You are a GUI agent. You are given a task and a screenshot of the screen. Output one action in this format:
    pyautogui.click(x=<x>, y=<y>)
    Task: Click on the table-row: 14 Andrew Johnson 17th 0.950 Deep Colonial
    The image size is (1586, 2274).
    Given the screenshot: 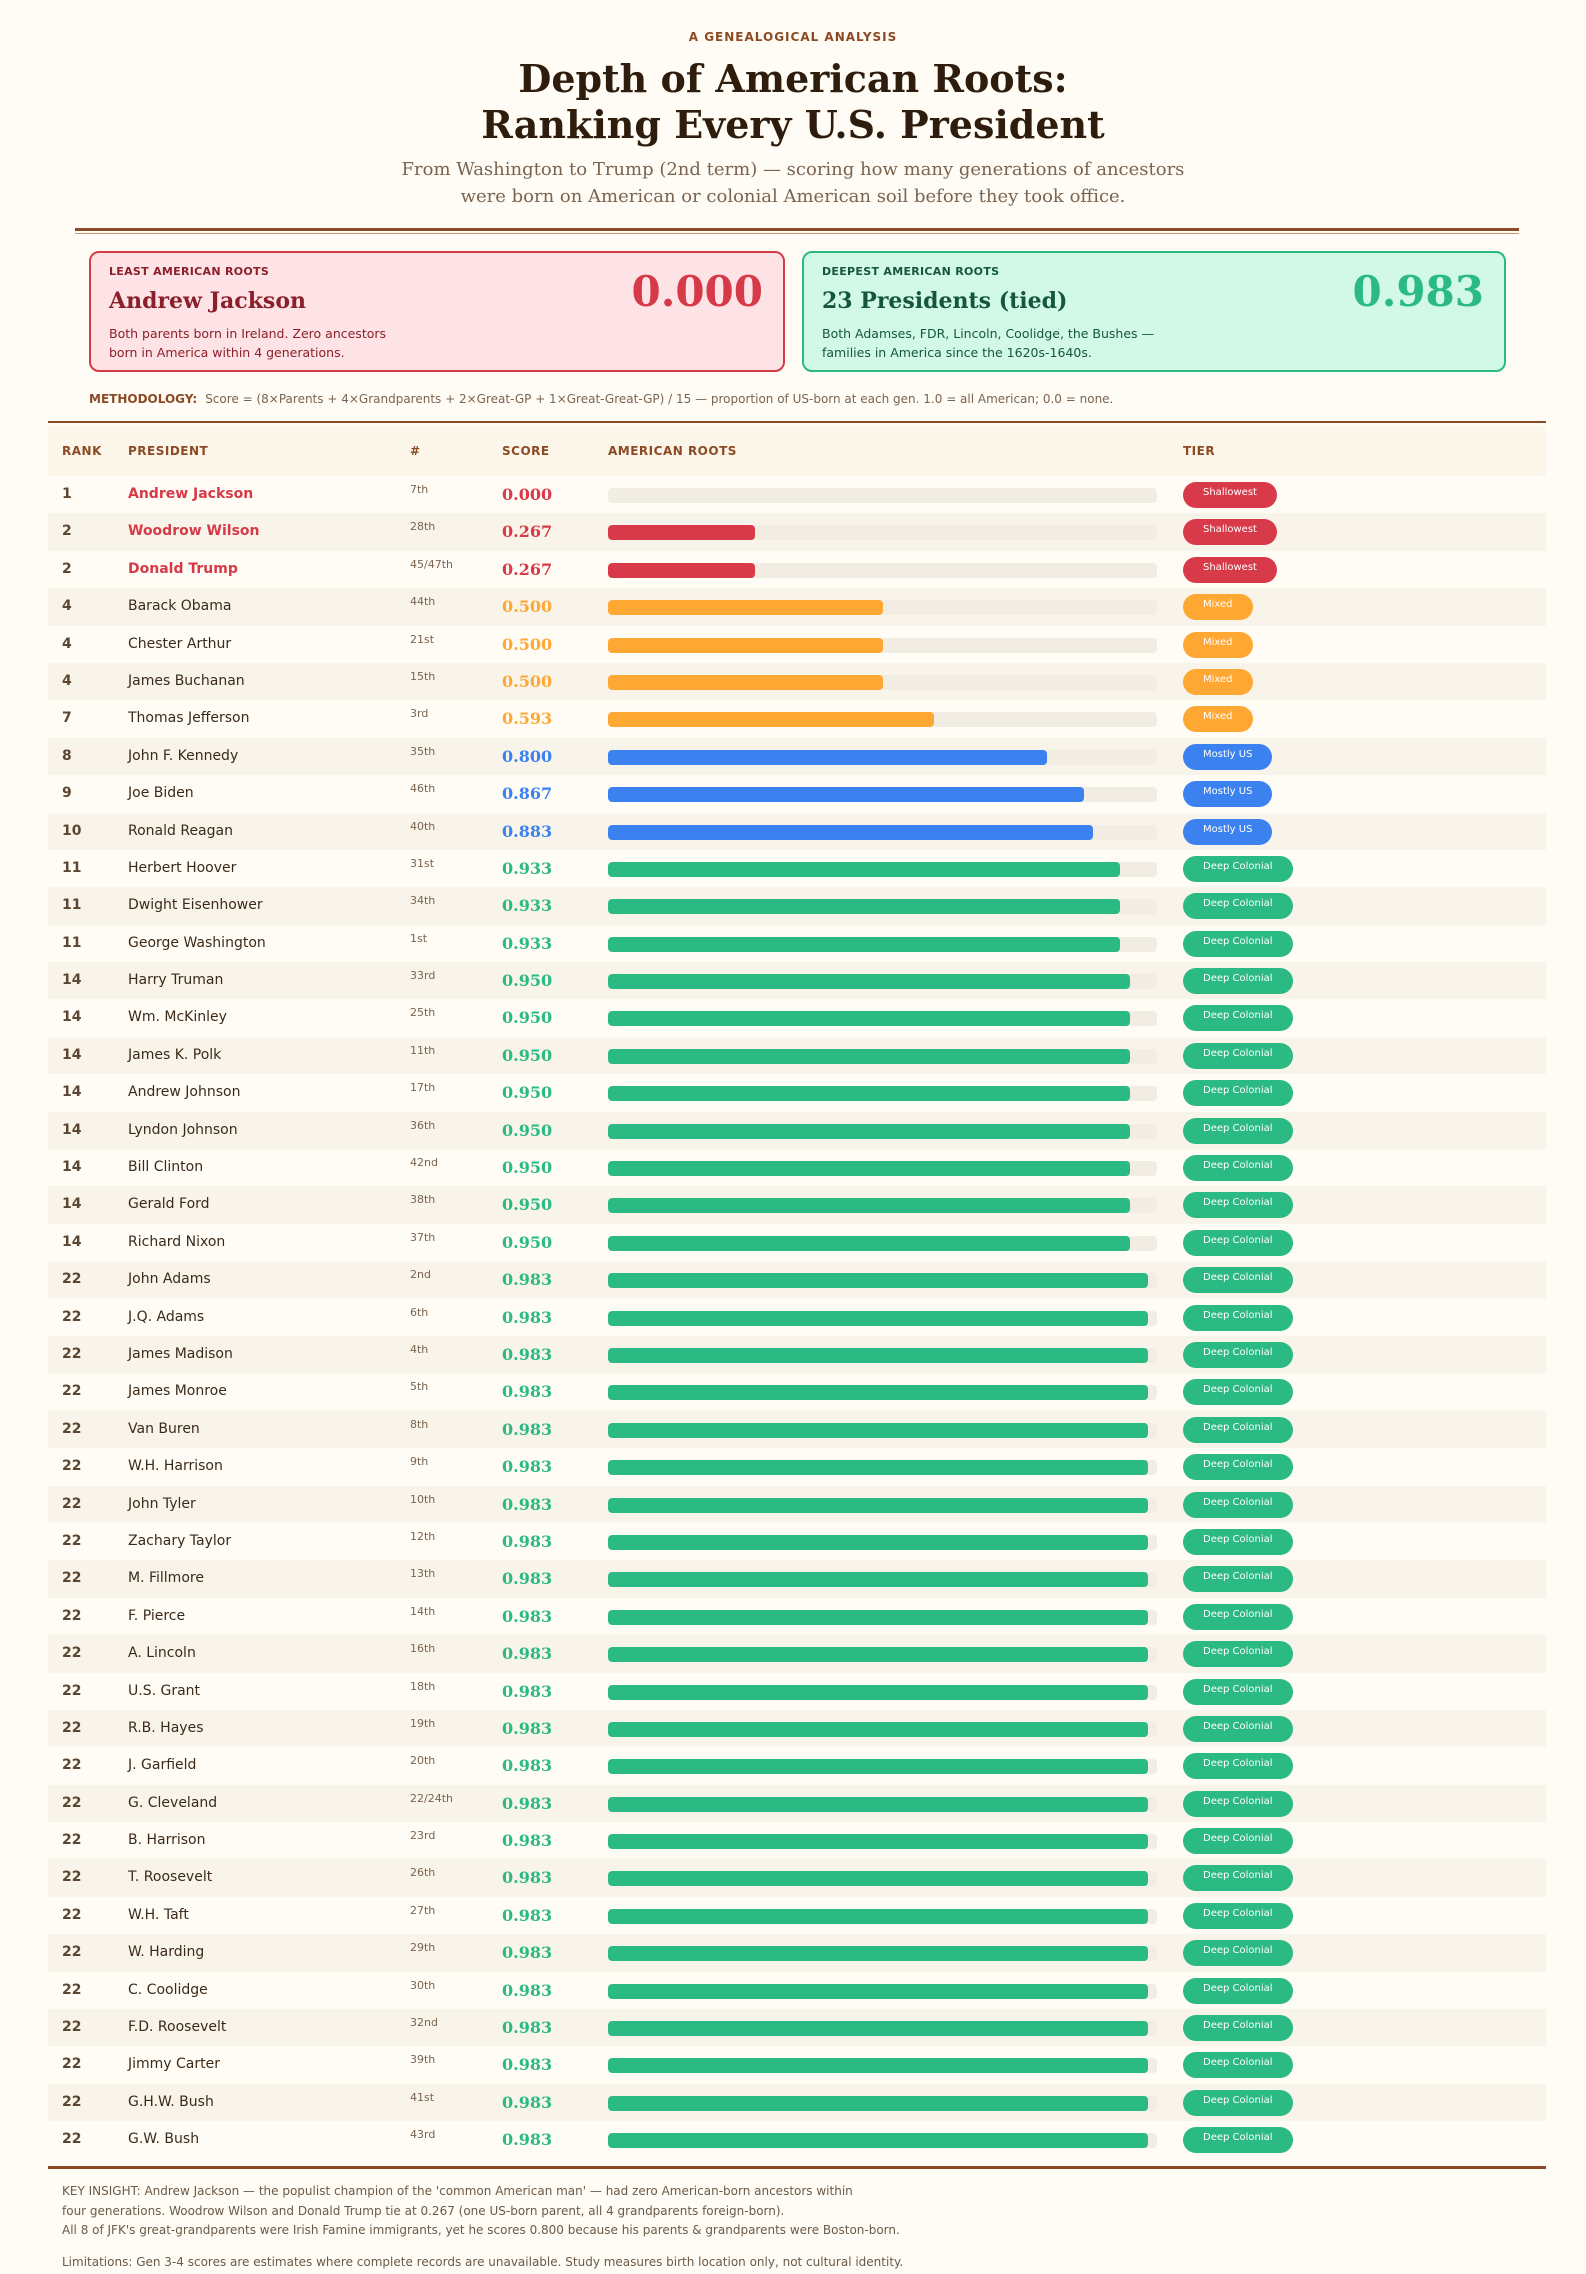 What is the action you would take?
    pyautogui.click(x=797, y=1092)
    